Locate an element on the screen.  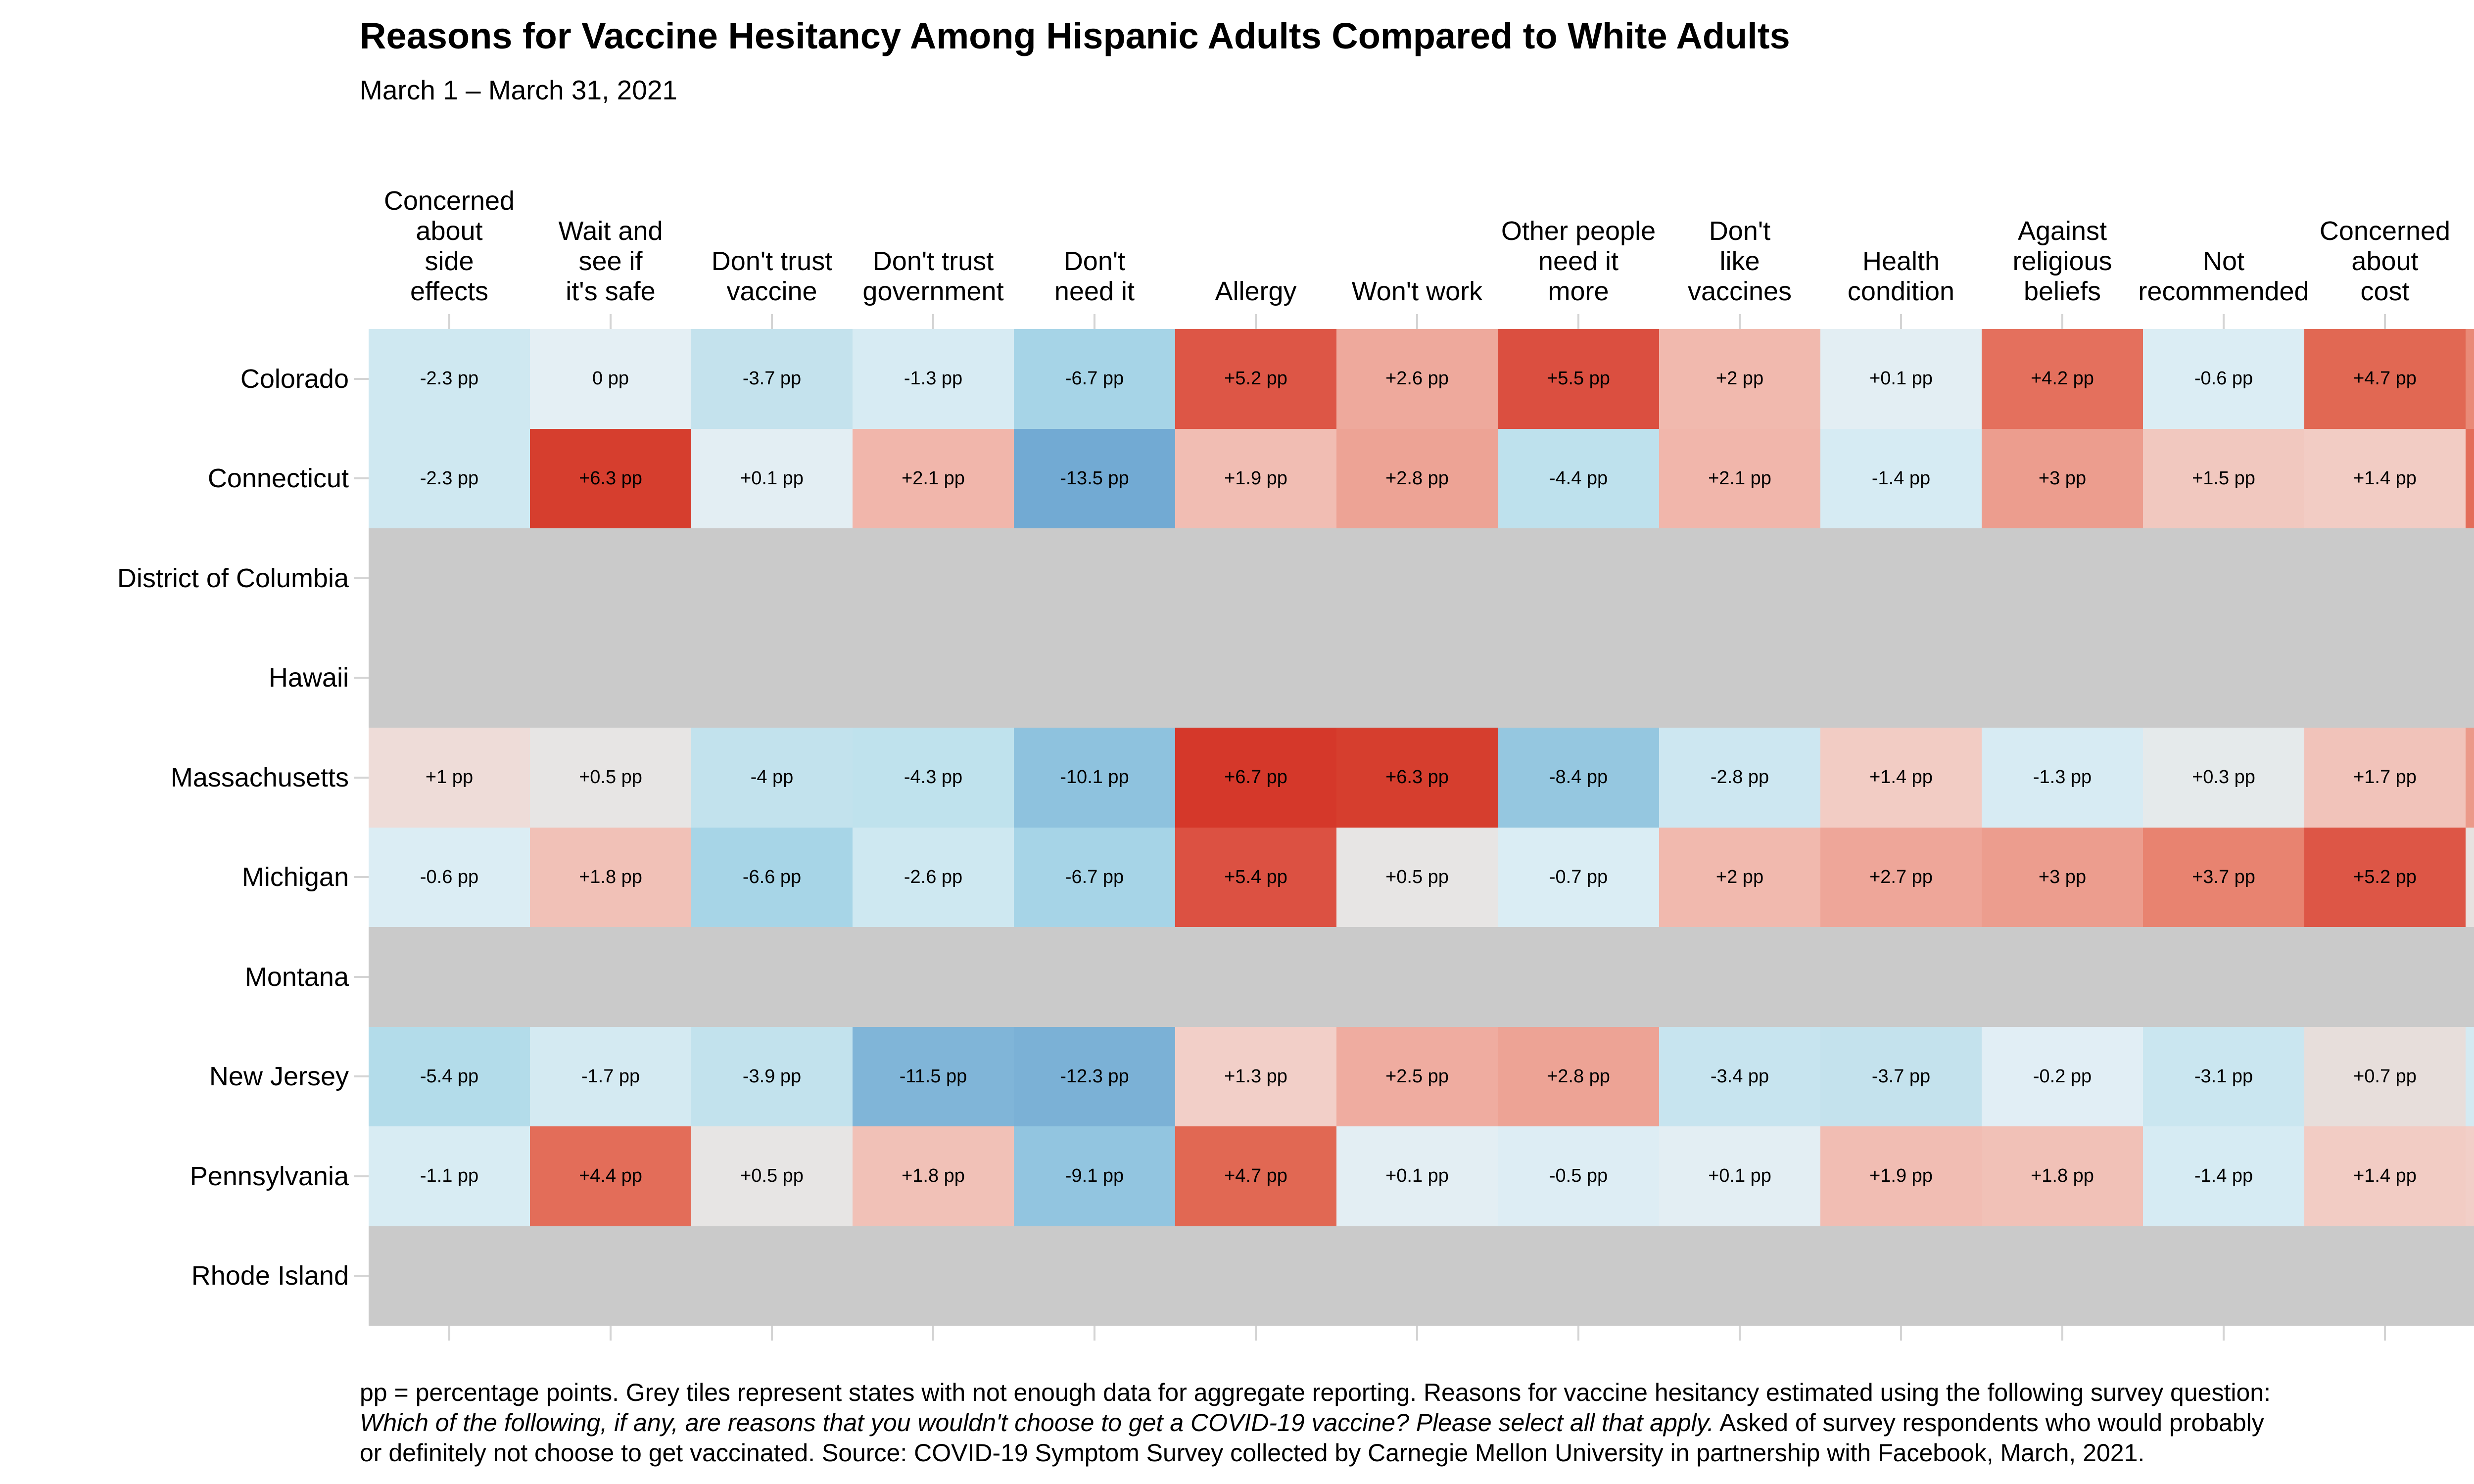
heatmap-cell: -1.3 pp is located at coordinates (934, 379).